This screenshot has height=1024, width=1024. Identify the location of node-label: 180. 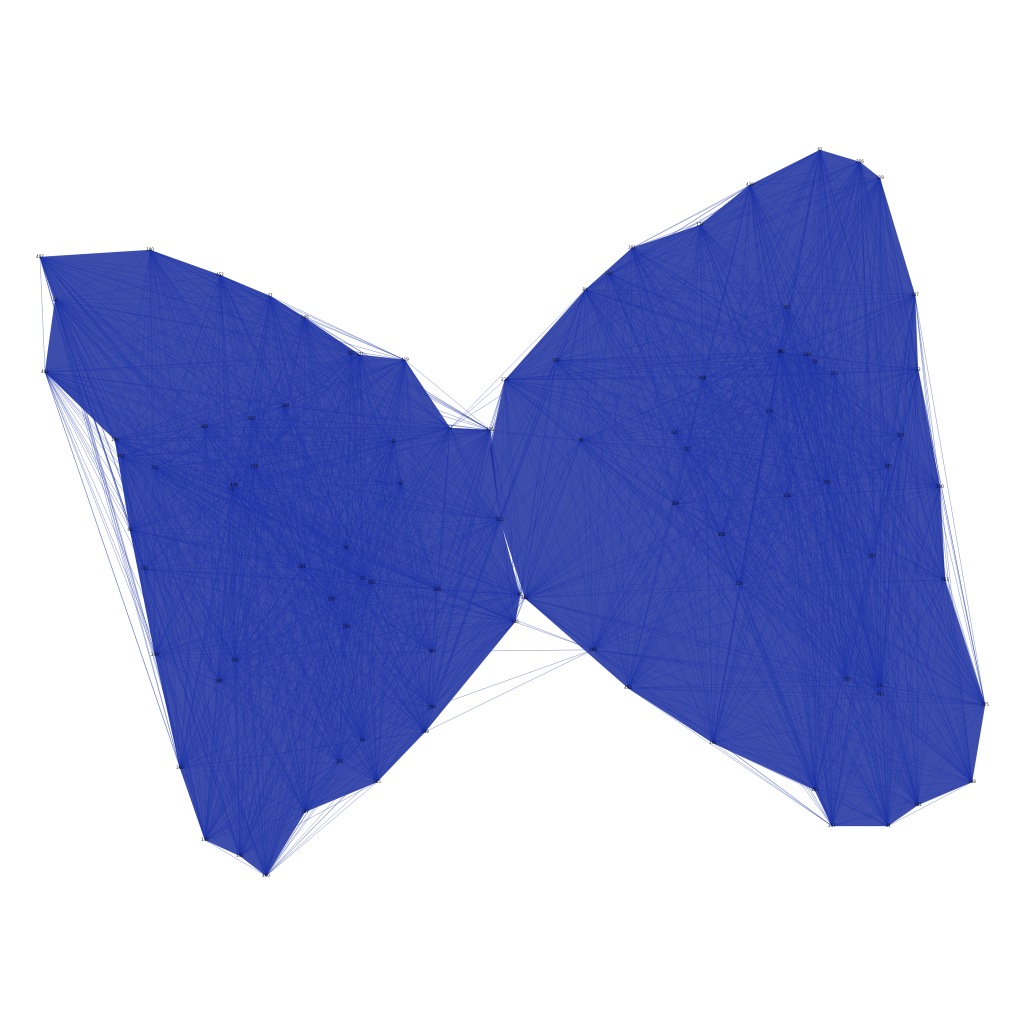
(150, 249).